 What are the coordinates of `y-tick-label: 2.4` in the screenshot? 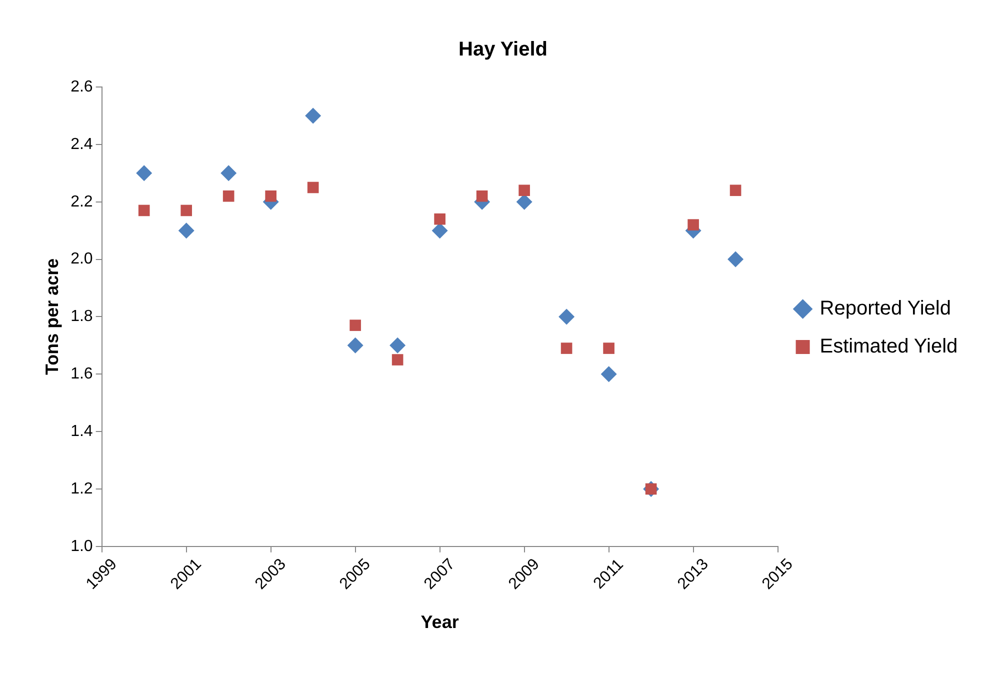 It's located at (81, 144).